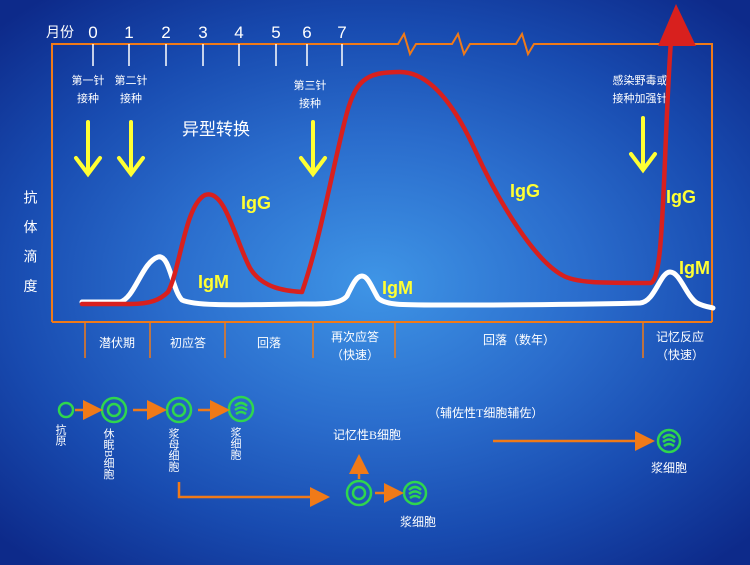 Image resolution: width=750 pixels, height=565 pixels. I want to click on first-dose-line1: 第一针, so click(88, 80).